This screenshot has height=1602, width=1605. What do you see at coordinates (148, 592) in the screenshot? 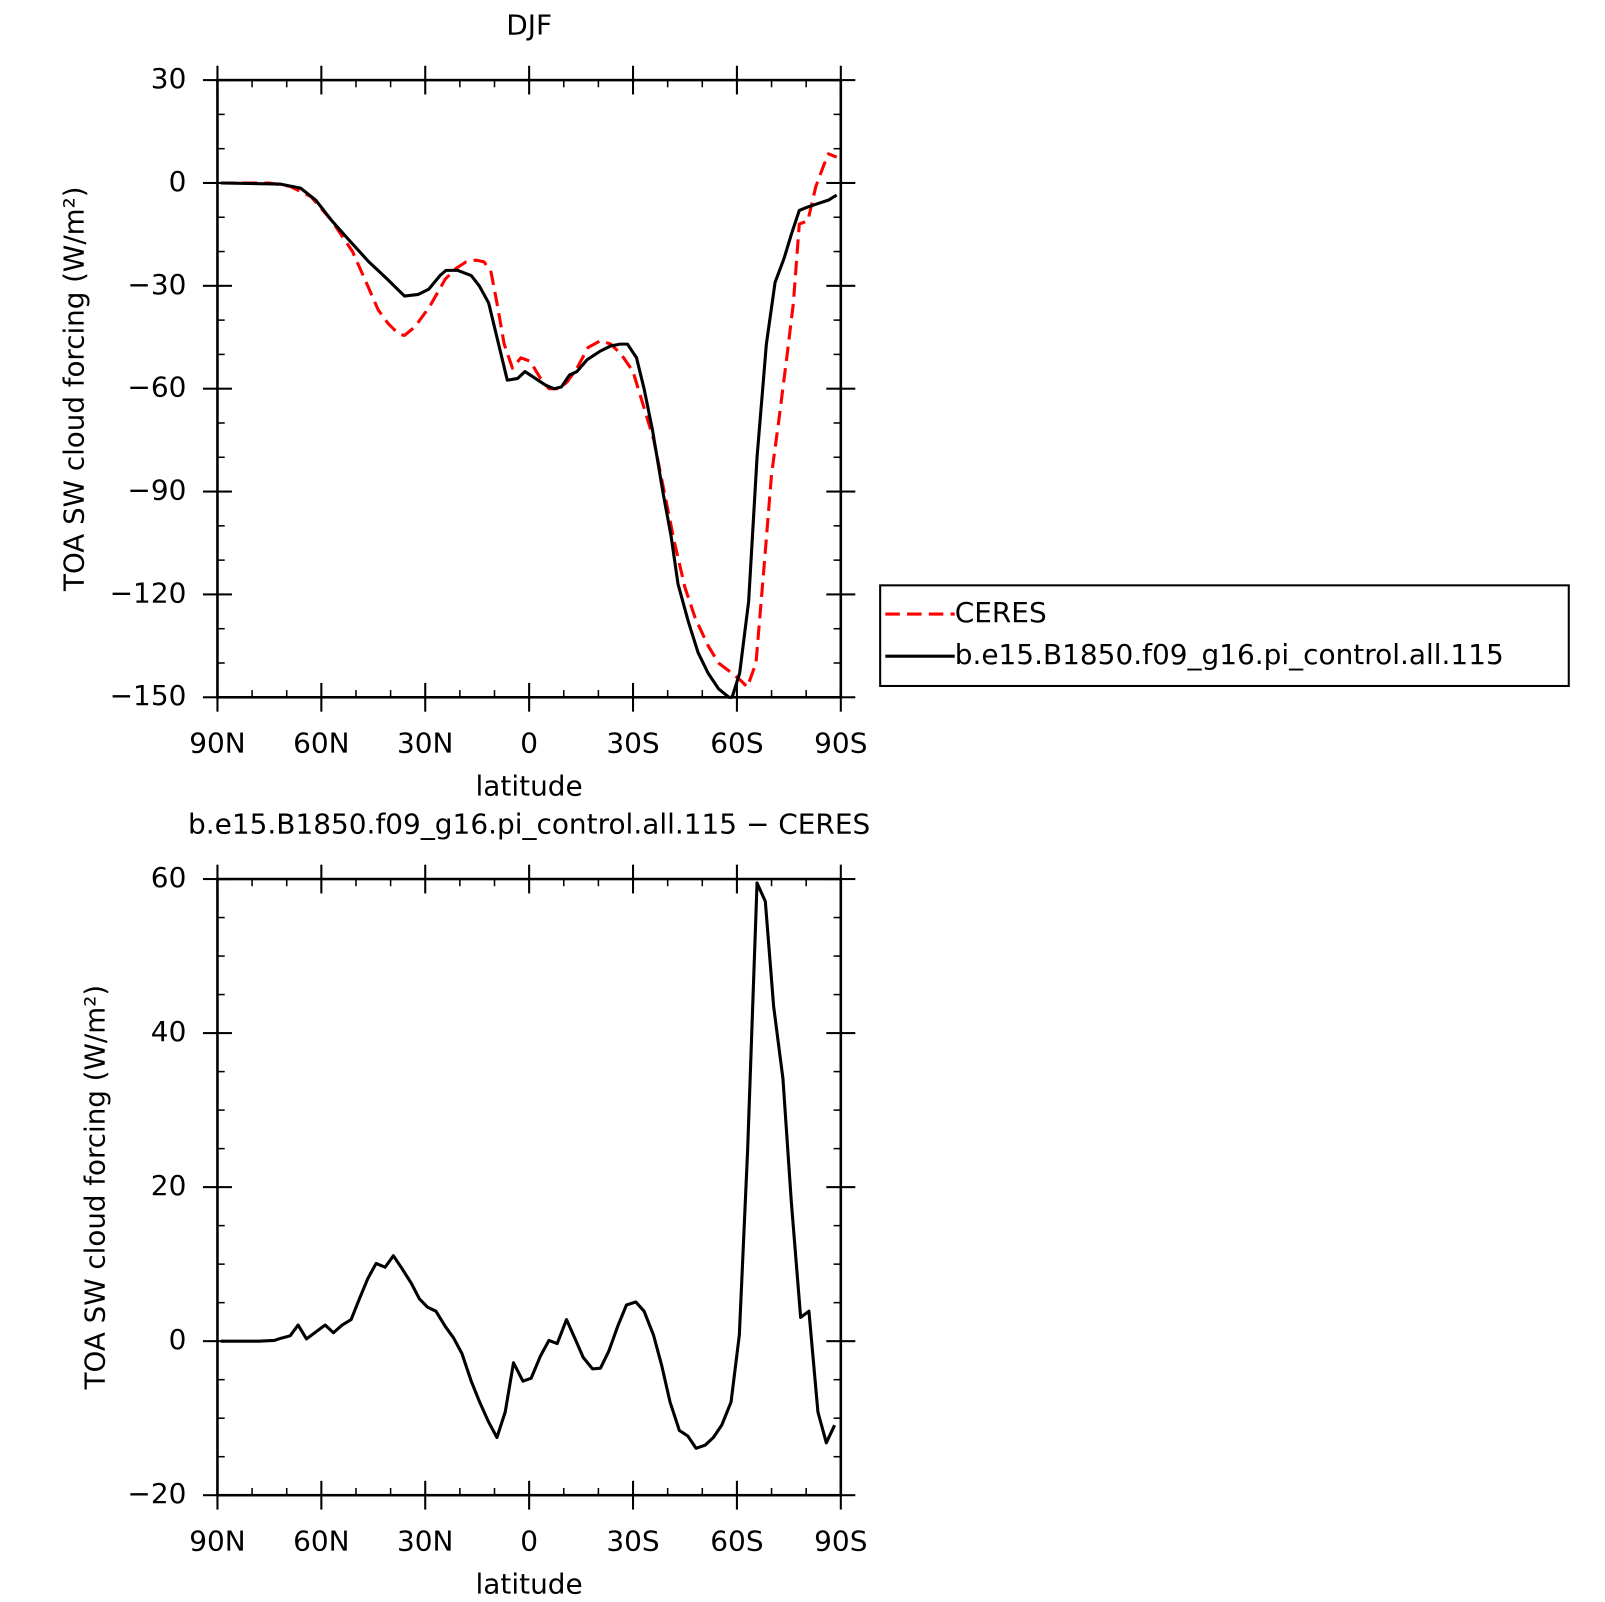
I see `y-tick-label: −120` at bounding box center [148, 592].